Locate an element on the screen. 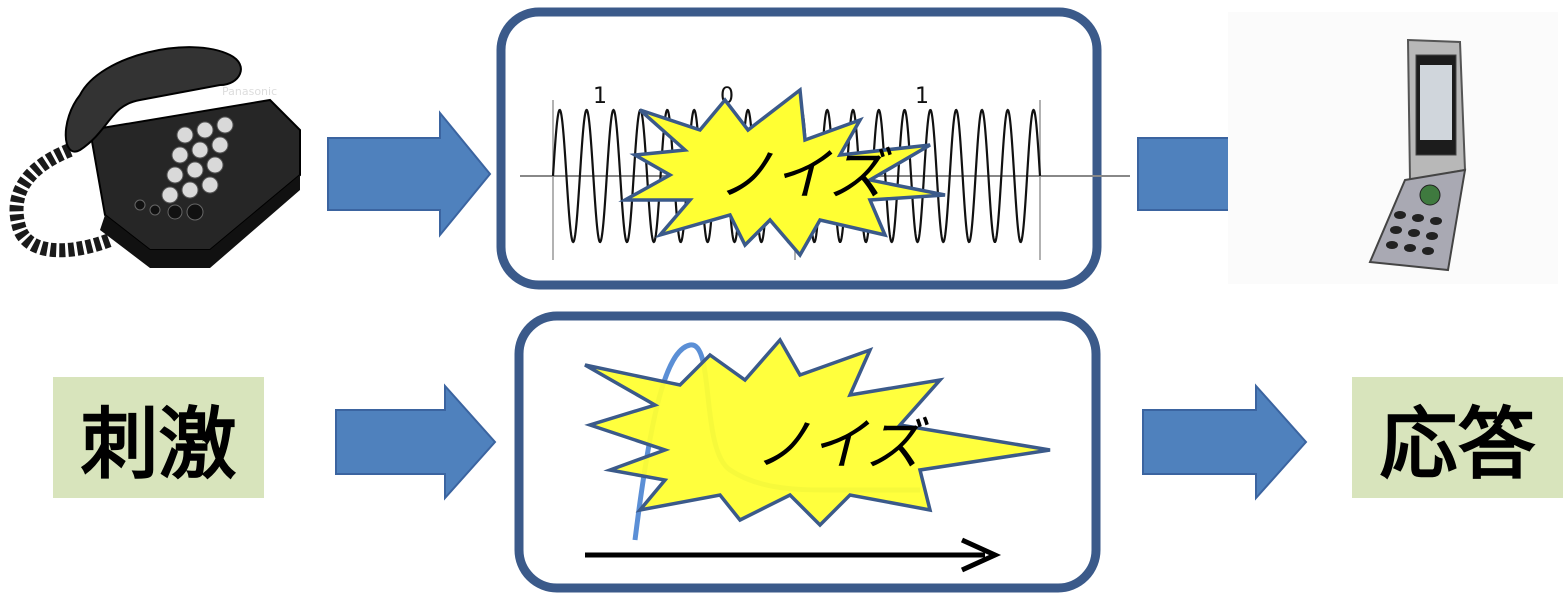 The height and width of the screenshot is (595, 1564). stimulus-label: 刺激 is located at coordinates (158, 437).